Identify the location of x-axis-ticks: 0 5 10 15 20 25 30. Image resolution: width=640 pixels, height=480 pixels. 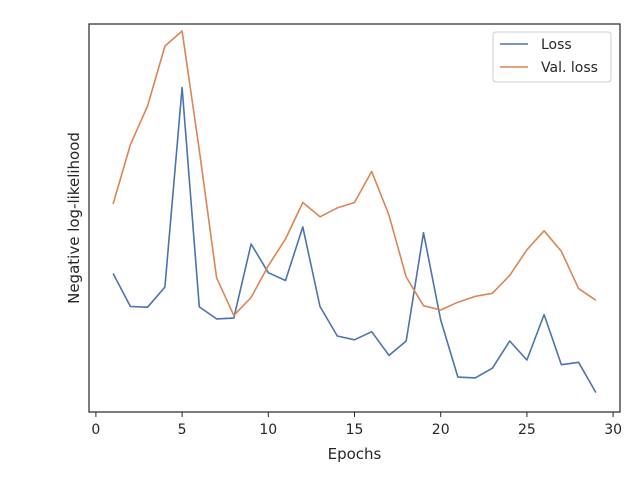
(356, 425).